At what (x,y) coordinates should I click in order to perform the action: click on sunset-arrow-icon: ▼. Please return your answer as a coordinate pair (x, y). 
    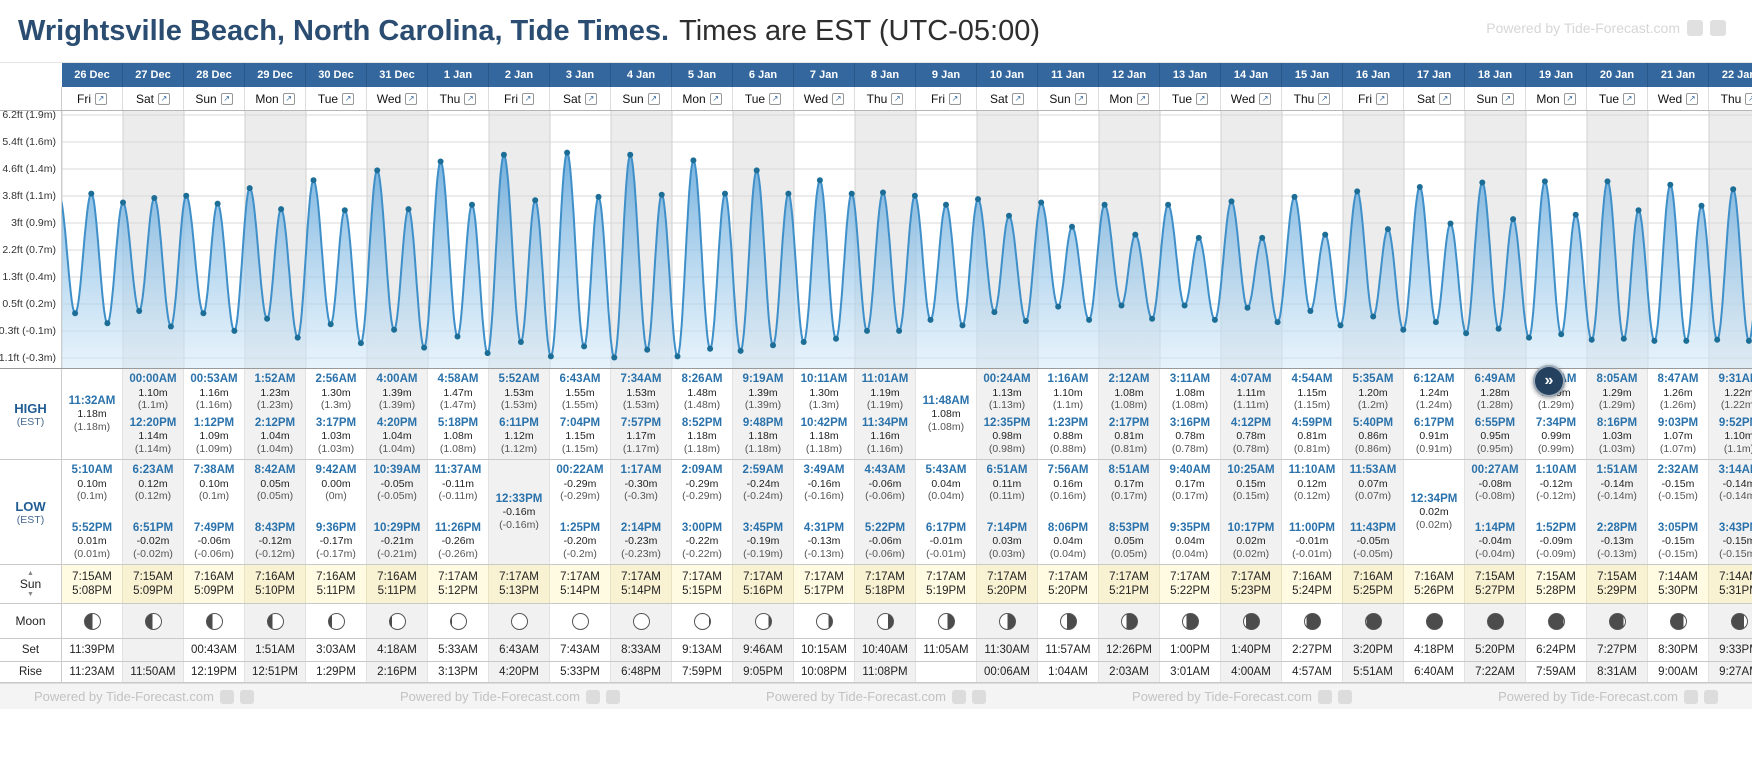
    Looking at the image, I should click on (30, 594).